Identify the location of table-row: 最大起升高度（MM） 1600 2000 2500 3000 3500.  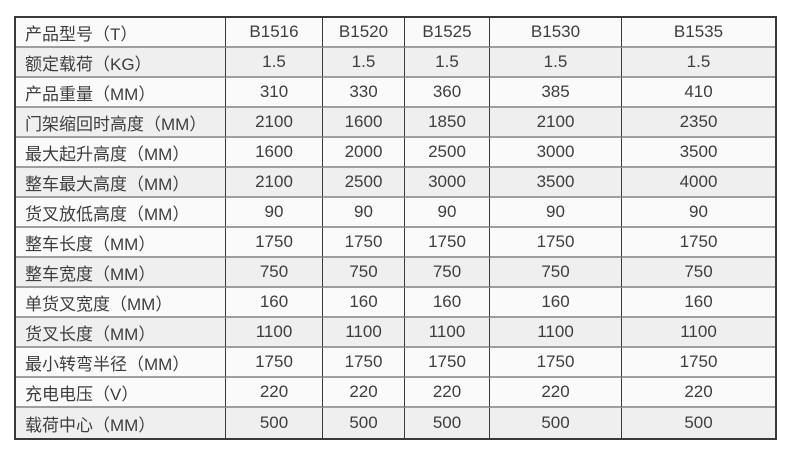
(395, 153).